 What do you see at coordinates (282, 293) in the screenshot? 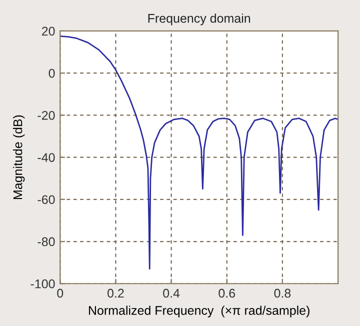
I see `x-tick-label: 0.8` at bounding box center [282, 293].